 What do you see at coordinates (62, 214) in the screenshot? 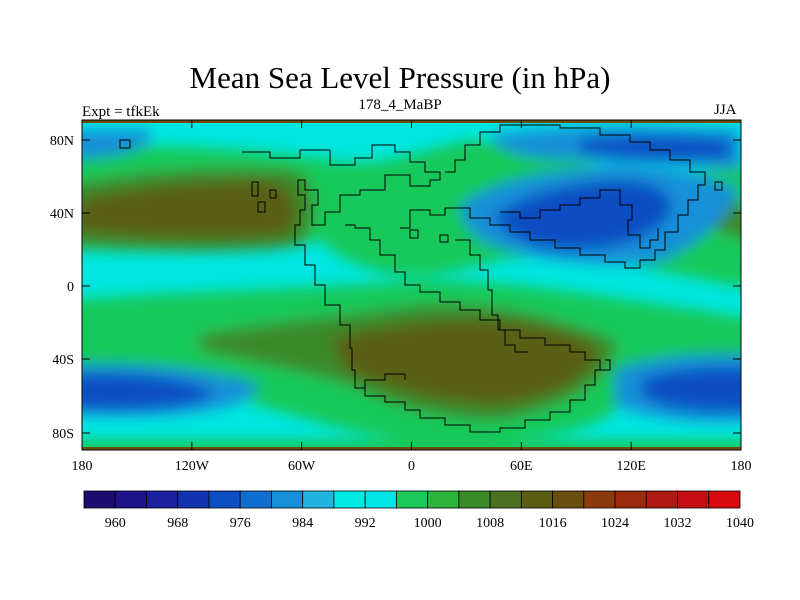
I see `y-tick-label: 40N` at bounding box center [62, 214].